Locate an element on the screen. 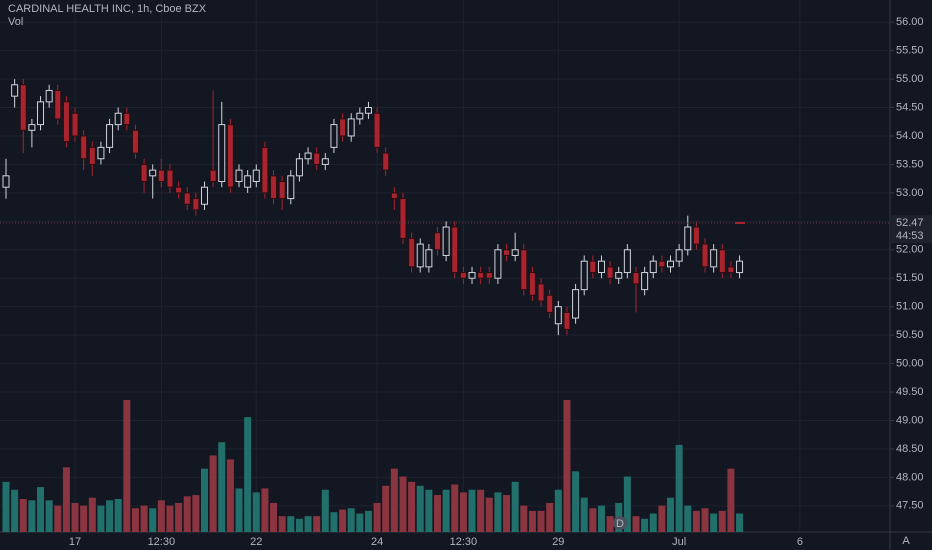 This screenshot has height=550, width=932. event-marker-label: D is located at coordinates (620, 524).